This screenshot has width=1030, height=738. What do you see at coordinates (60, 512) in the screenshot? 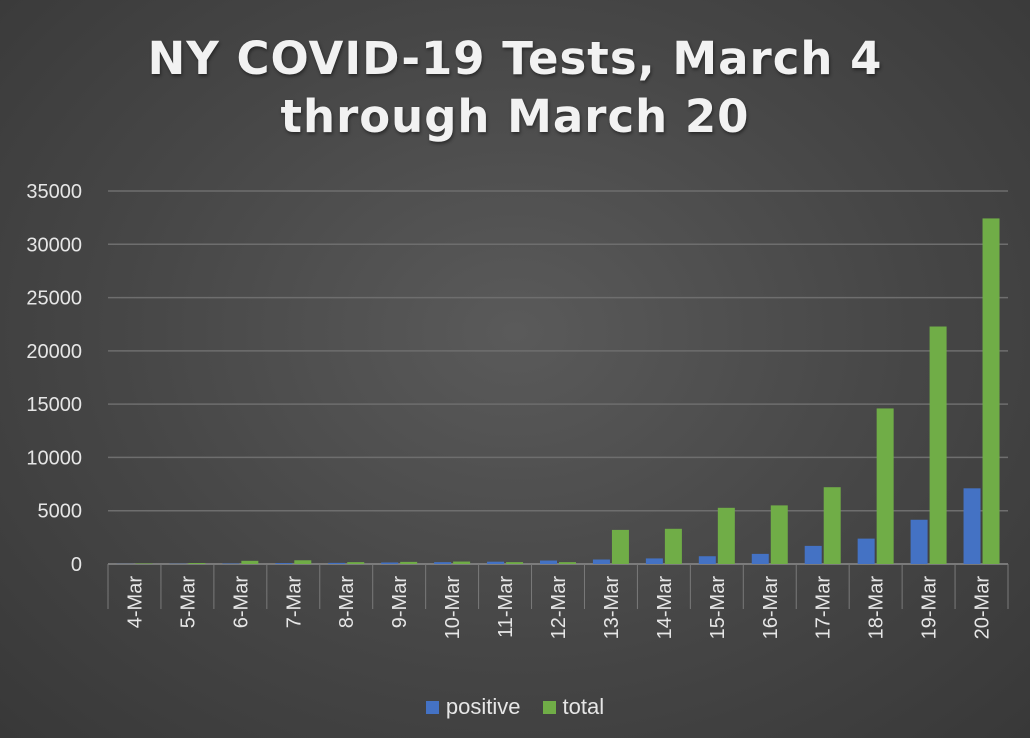
I see `y-tick-label-1: 5000` at bounding box center [60, 512].